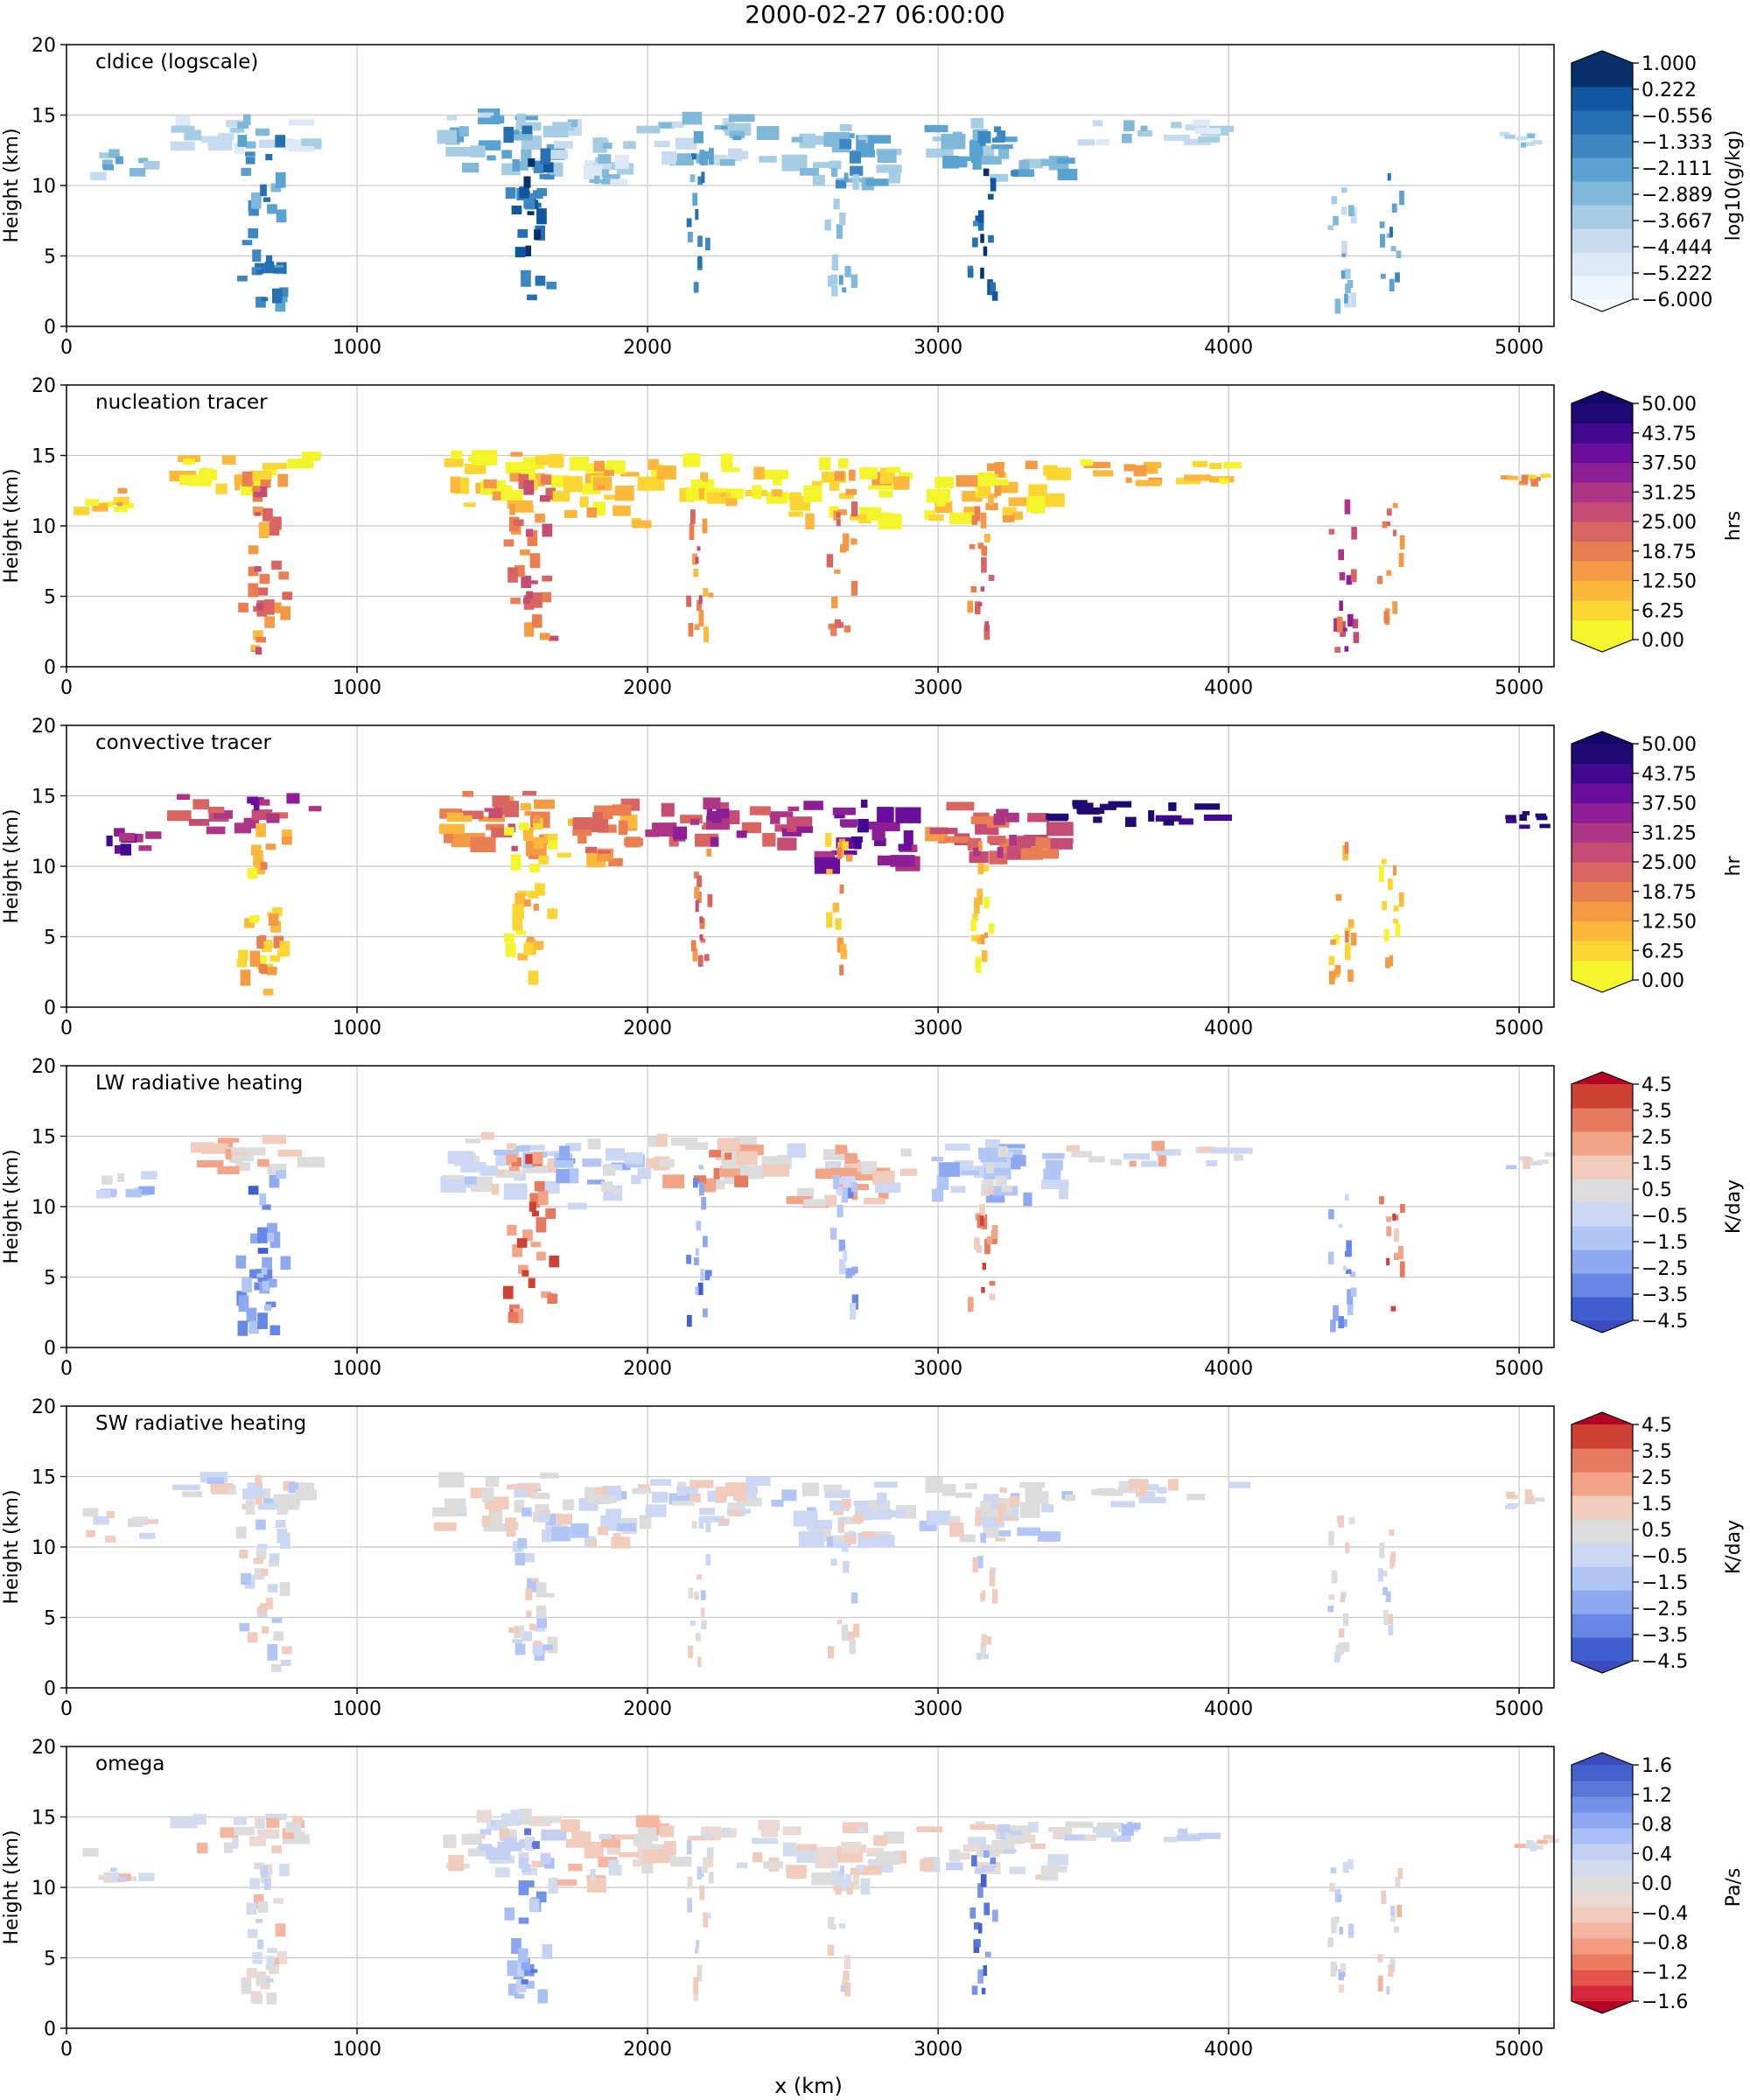 The width and height of the screenshot is (1750, 2100). What do you see at coordinates (50, 1689) in the screenshot?
I see `y-tick-label: 0` at bounding box center [50, 1689].